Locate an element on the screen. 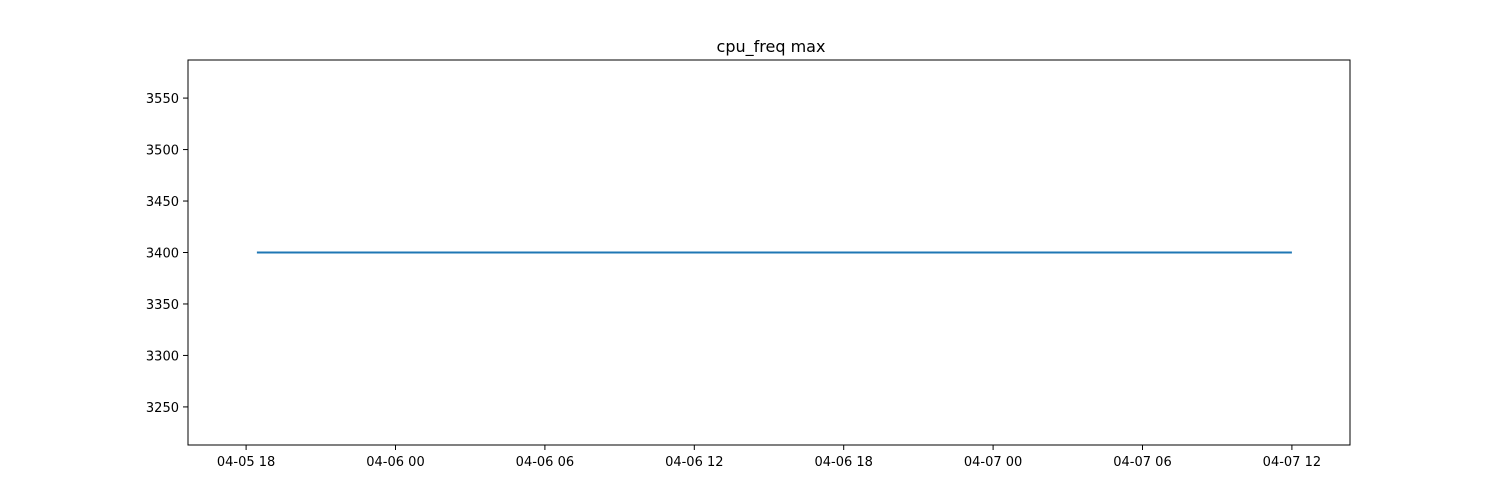  y-tick-label: 3350 is located at coordinates (162, 305).